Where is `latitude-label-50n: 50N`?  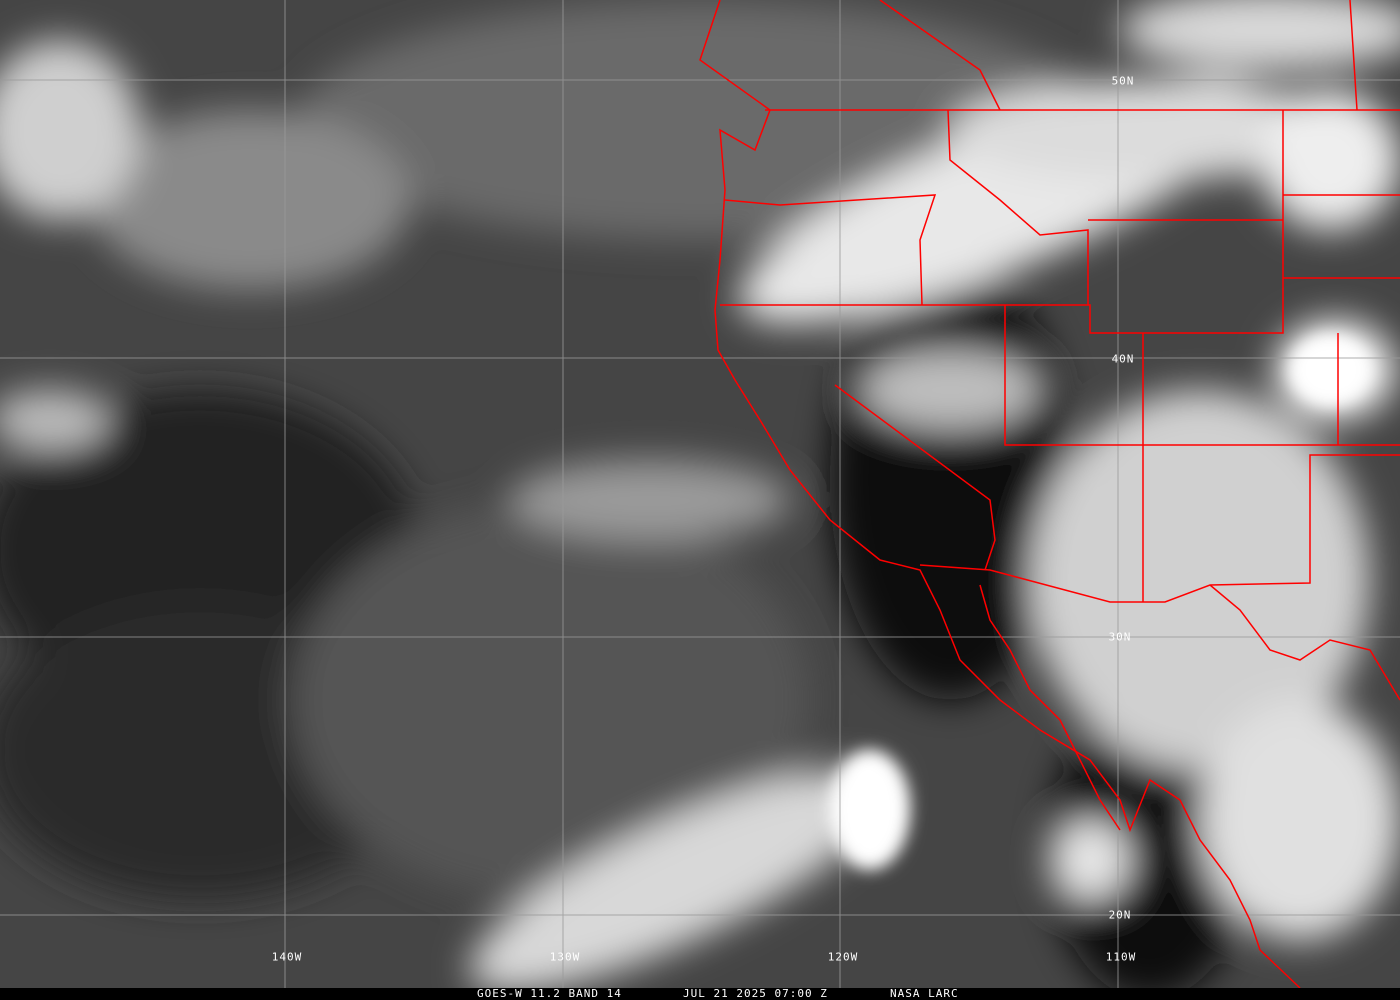
latitude-label-50n: 50N is located at coordinates (1123, 81).